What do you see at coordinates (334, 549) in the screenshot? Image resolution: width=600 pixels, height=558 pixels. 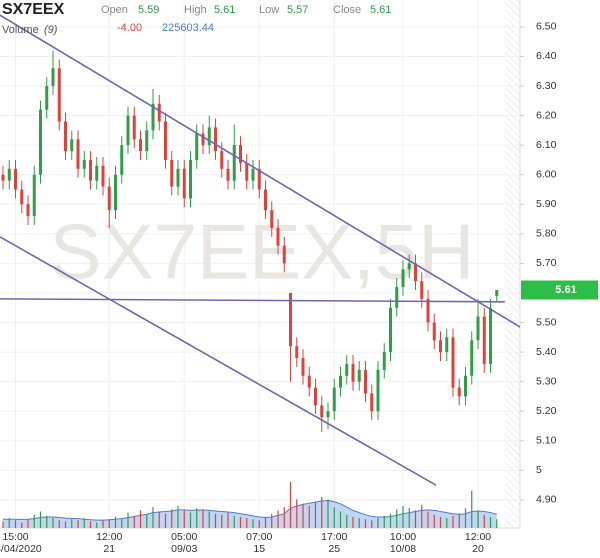 I see `x-date-label: 25` at bounding box center [334, 549].